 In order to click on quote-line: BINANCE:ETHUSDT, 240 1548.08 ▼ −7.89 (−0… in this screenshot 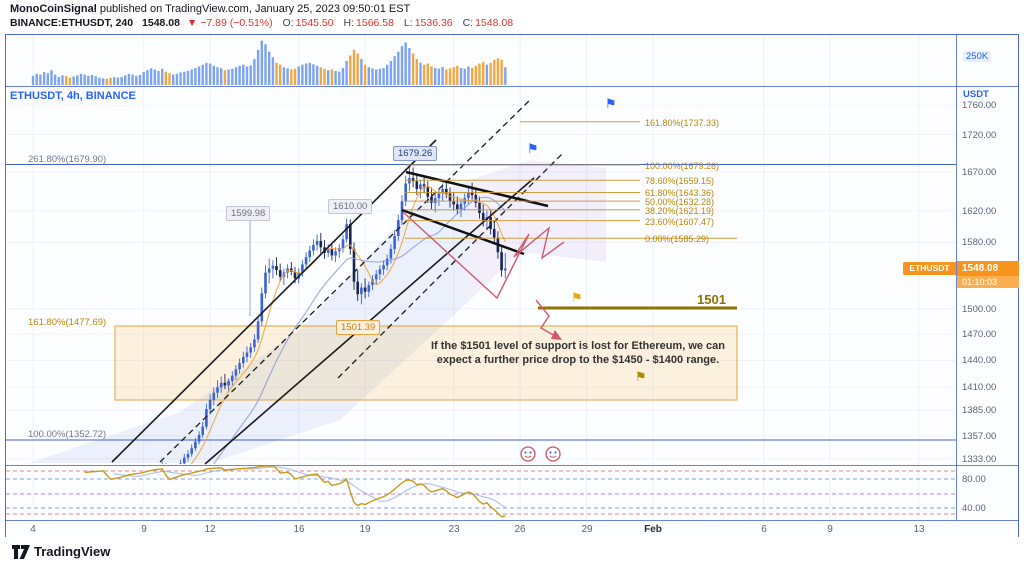, I will do `click(261, 23)`.